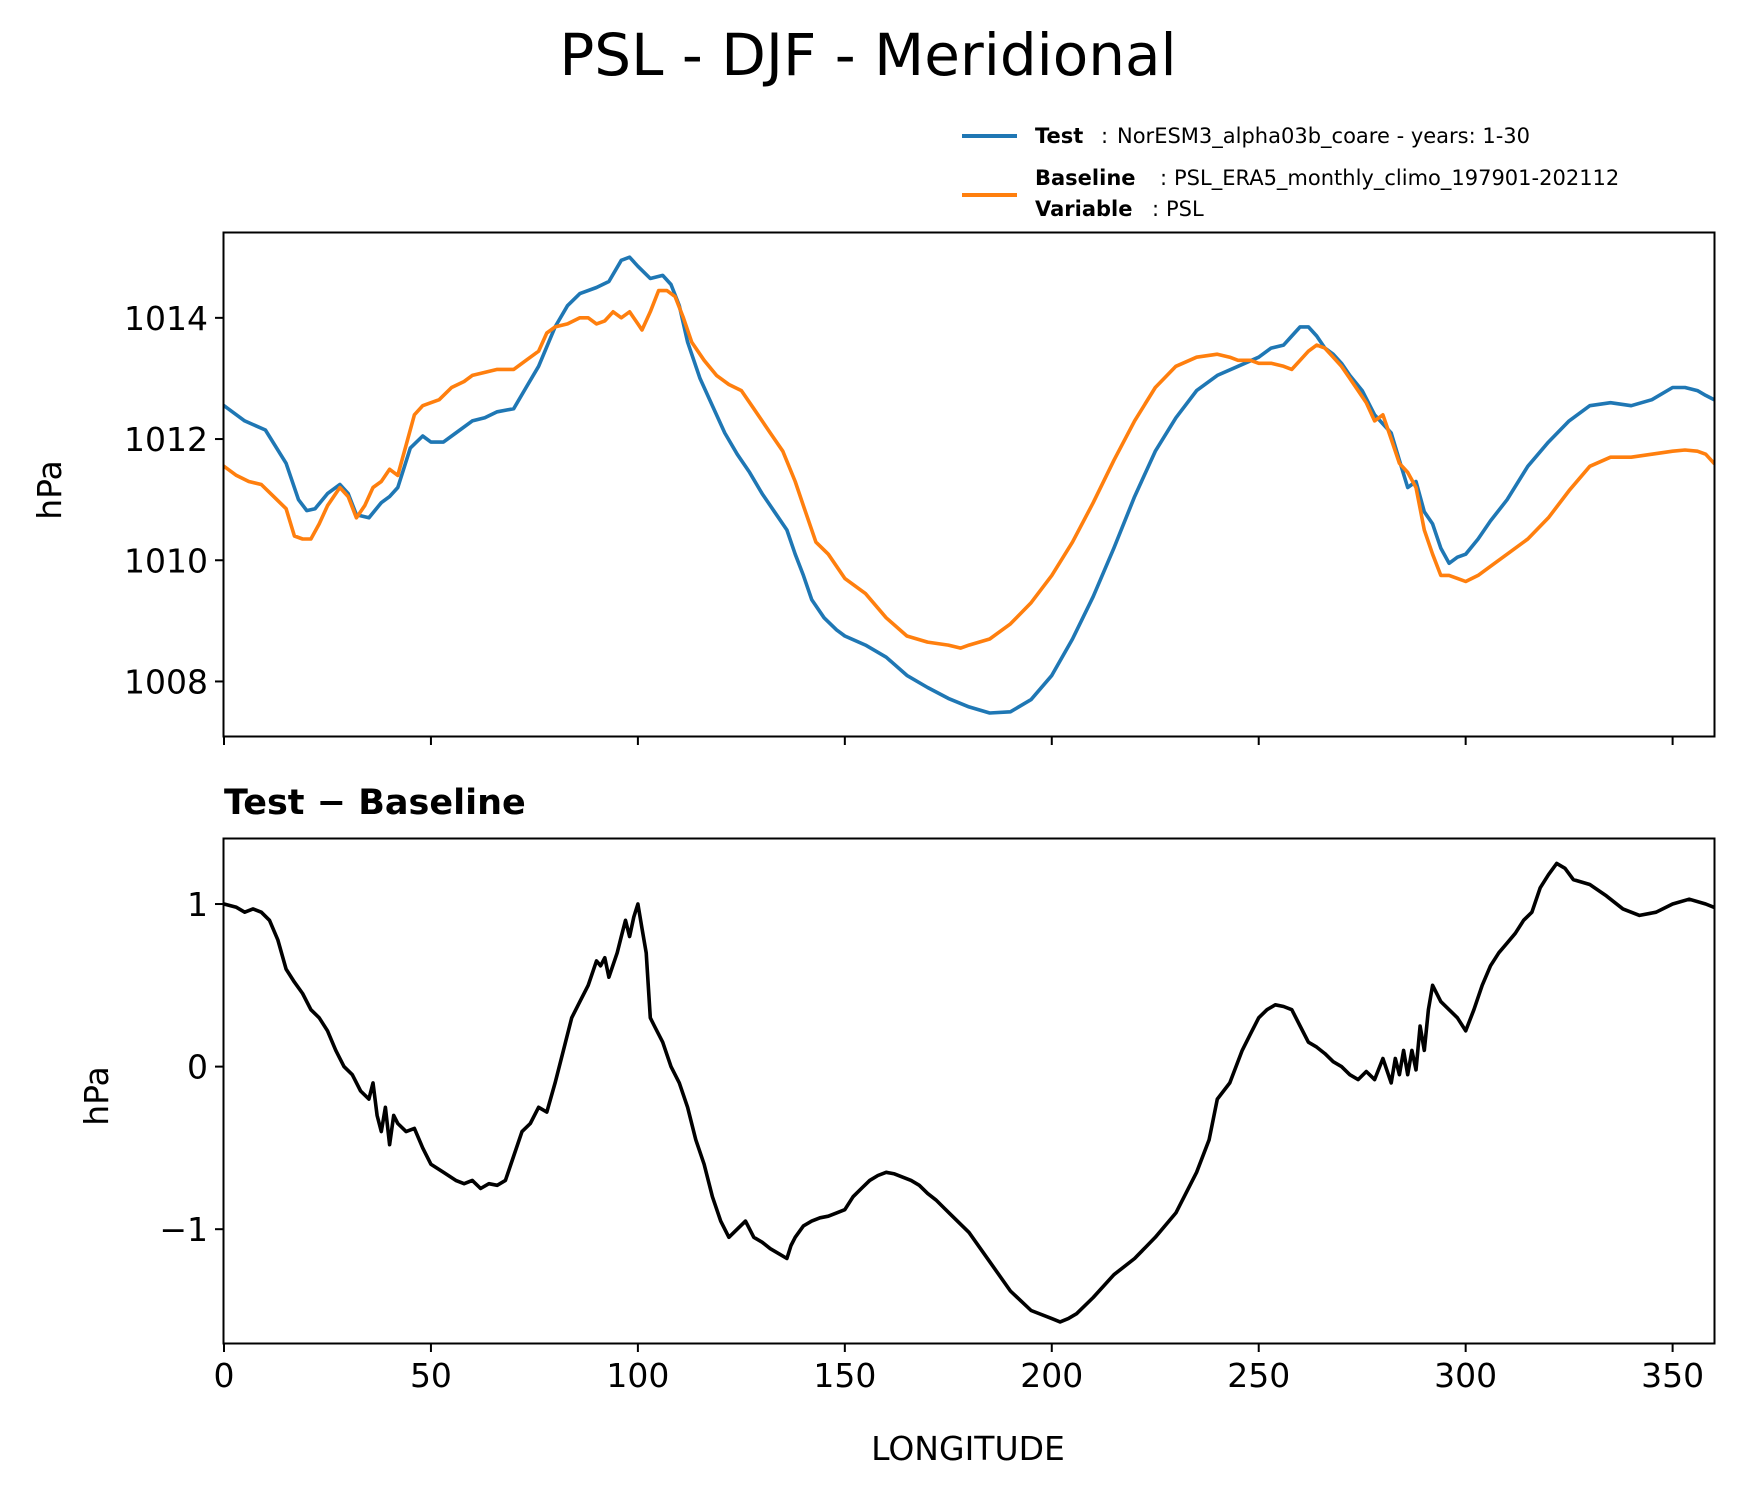 The width and height of the screenshot is (1739, 1496). What do you see at coordinates (948, 740) in the screenshot?
I see `top-x-ticks` at bounding box center [948, 740].